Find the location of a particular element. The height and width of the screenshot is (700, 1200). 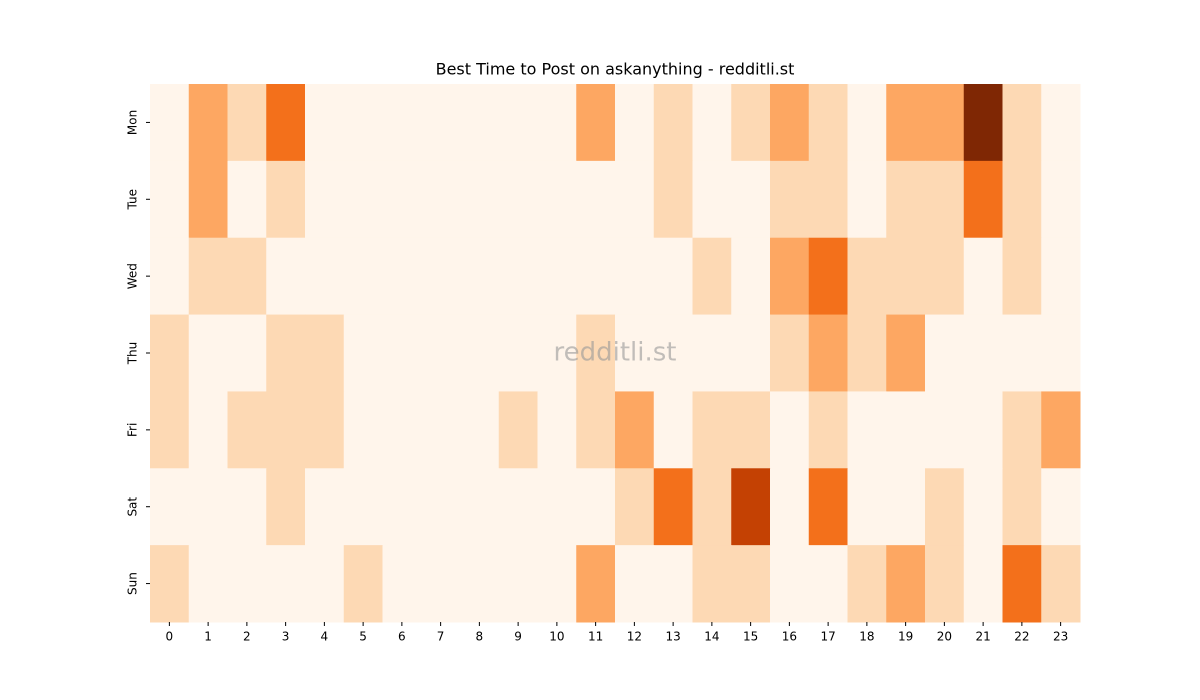

x-tick-label: 0 is located at coordinates (170, 637).